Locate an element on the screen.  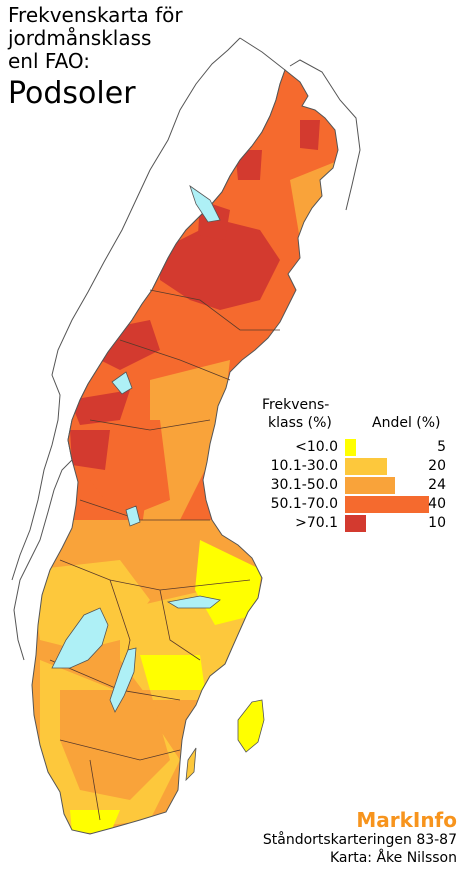
zone-under-10-tip is located at coordinates (95, 822).